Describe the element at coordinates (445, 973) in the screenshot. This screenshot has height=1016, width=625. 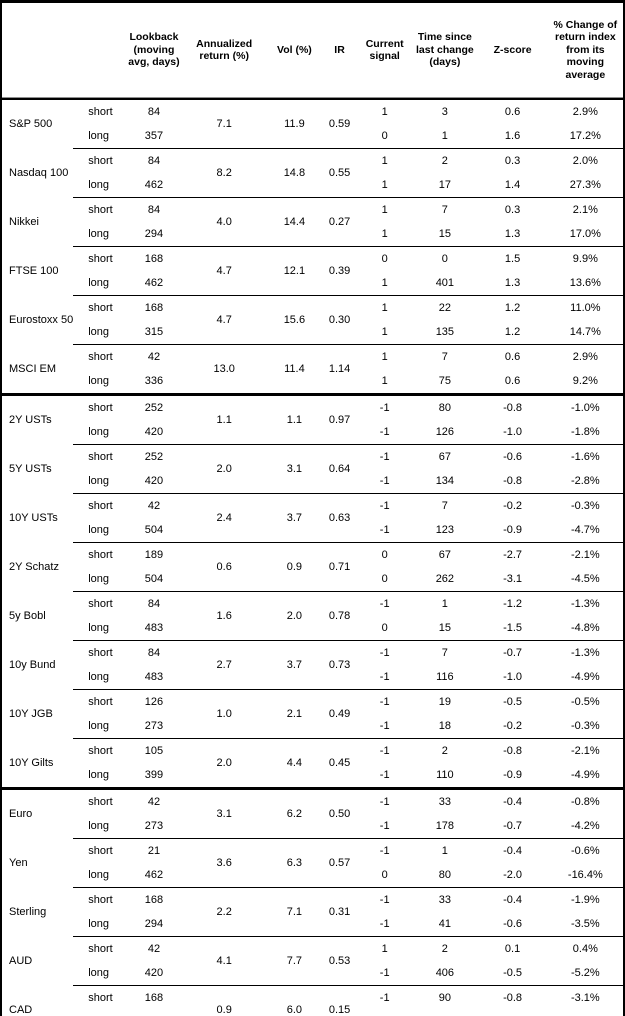
I see `time-since-change-cell: 406` at that location.